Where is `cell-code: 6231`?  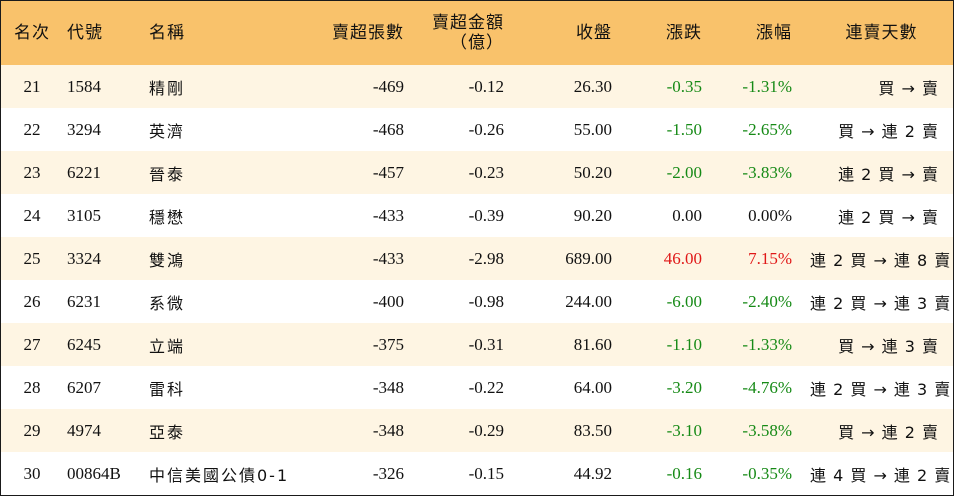
cell-code: 6231 is located at coordinates (84, 301).